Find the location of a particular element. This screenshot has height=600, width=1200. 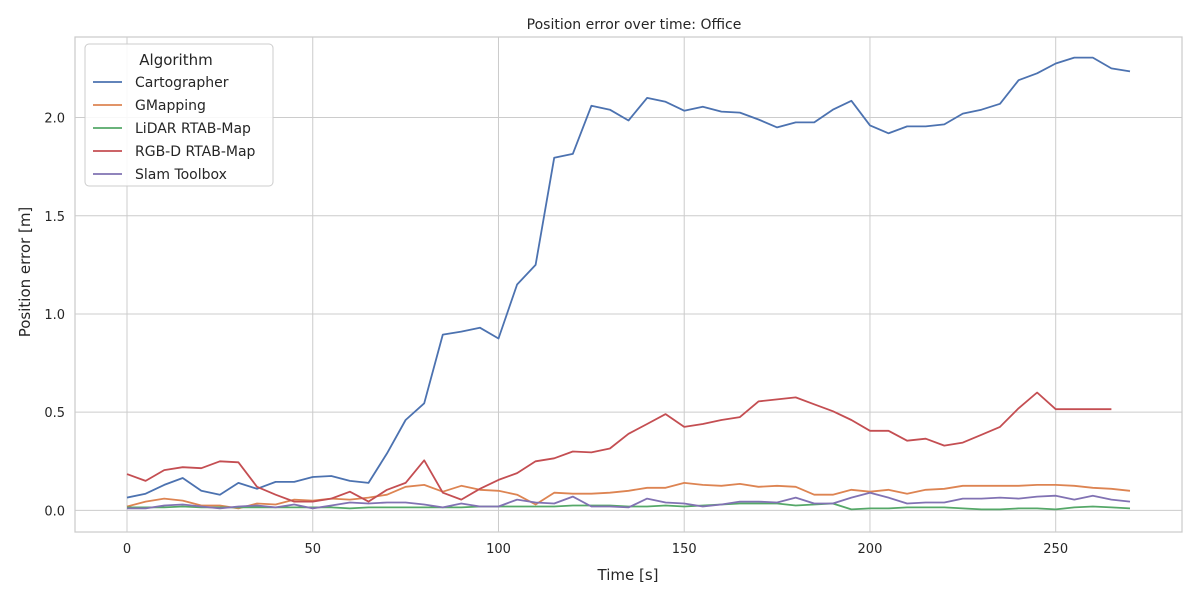

legend-label-slam-toolbox: Slam Toolbox is located at coordinates (181, 175).